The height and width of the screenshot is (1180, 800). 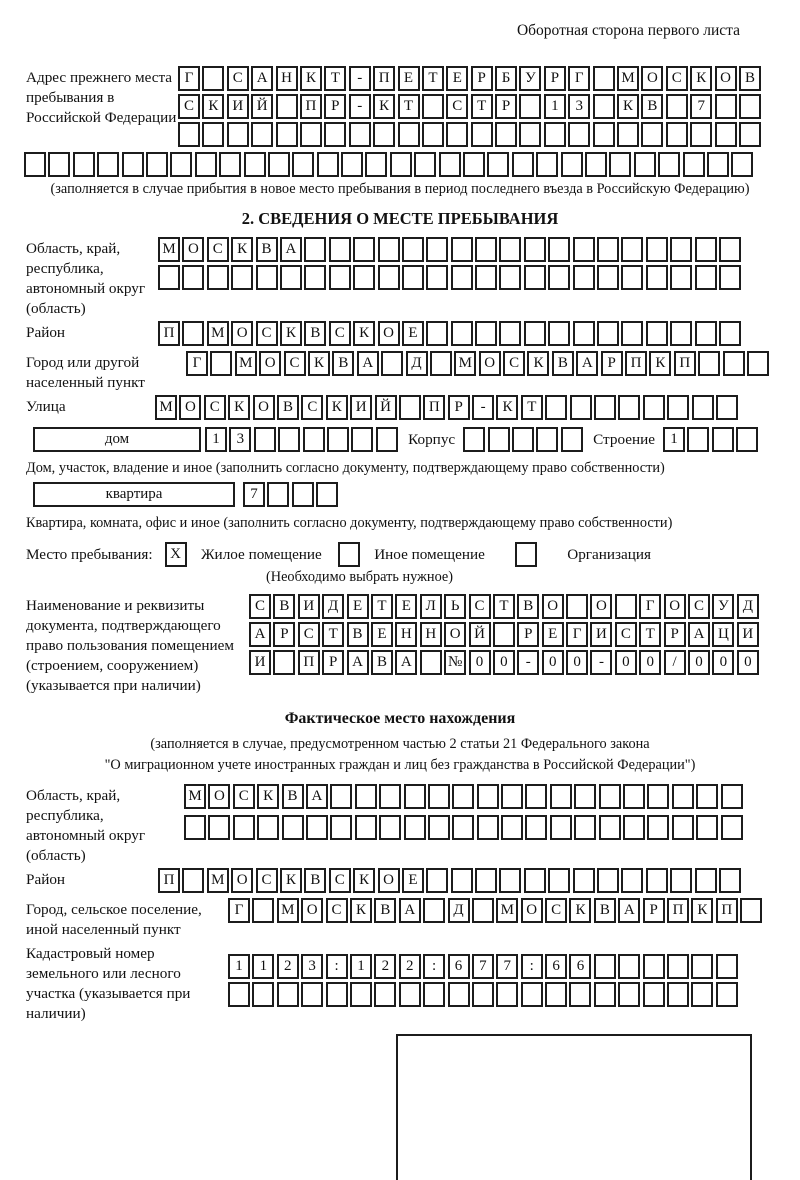 What do you see at coordinates (406, 635) in the screenshot?
I see `char-cell: Н` at bounding box center [406, 635].